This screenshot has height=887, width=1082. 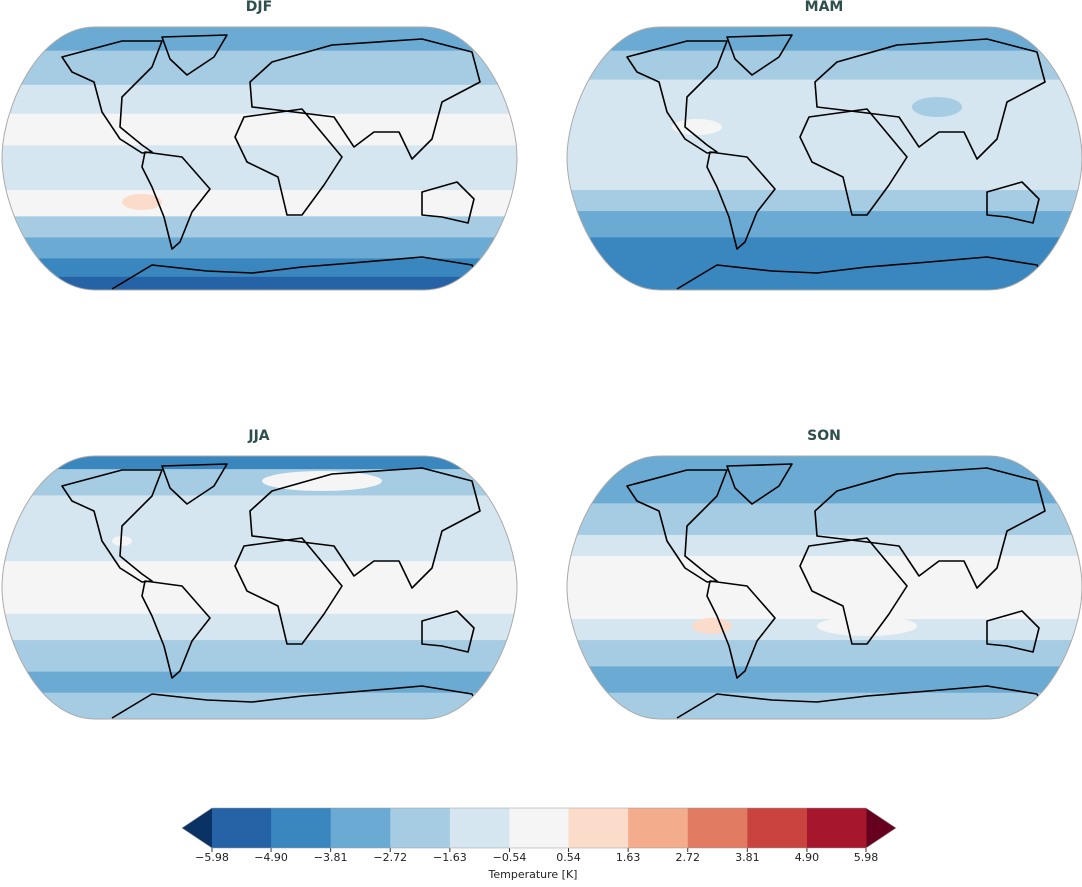 I want to click on colorbar-label: Temperature [K], so click(x=533, y=874).